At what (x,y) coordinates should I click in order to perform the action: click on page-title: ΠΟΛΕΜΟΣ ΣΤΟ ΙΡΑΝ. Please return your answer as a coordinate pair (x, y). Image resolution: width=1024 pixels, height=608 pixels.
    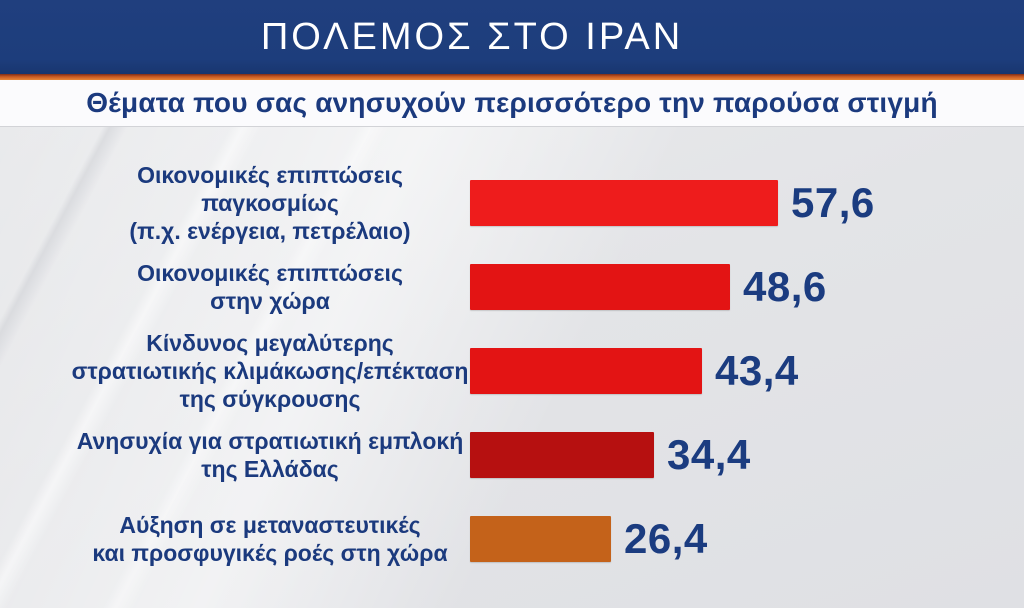
    Looking at the image, I should click on (472, 36).